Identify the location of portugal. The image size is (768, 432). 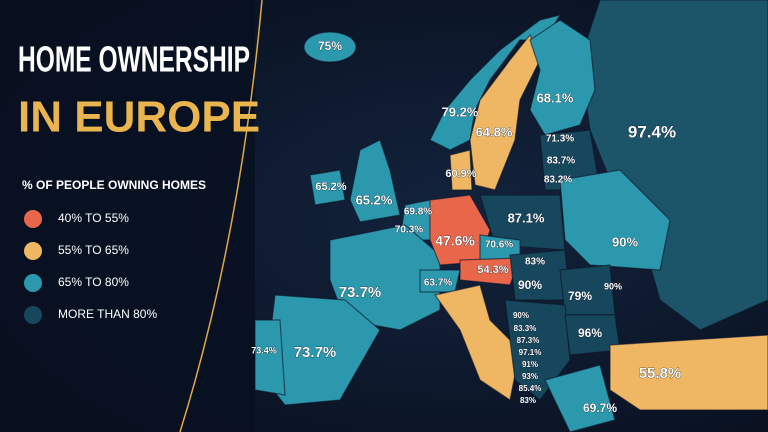
(270, 357).